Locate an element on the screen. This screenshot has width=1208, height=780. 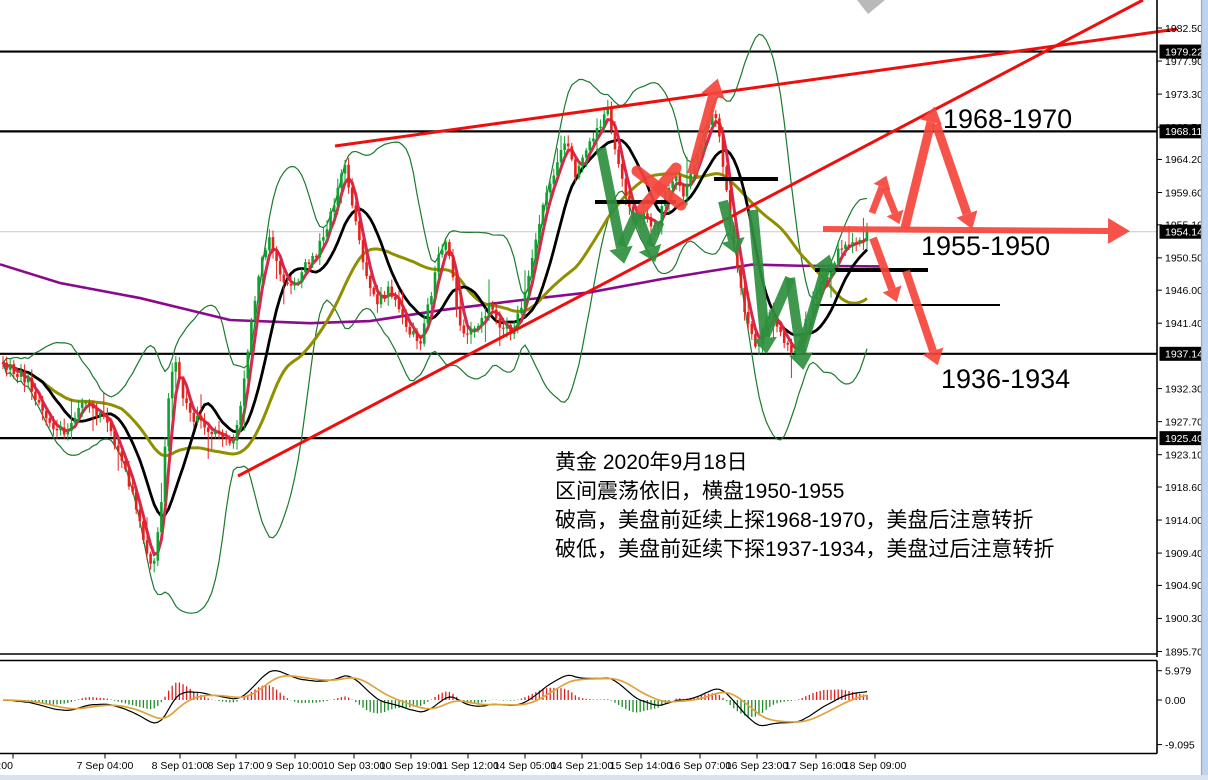
scrollbar is located at coordinates (1204, 390).